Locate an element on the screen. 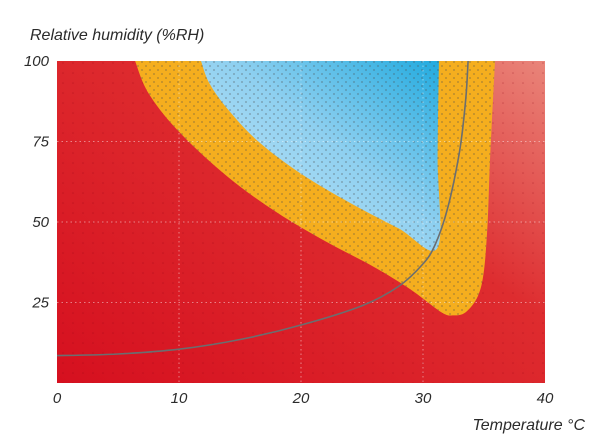  x-tick-label: 20 is located at coordinates (301, 398).